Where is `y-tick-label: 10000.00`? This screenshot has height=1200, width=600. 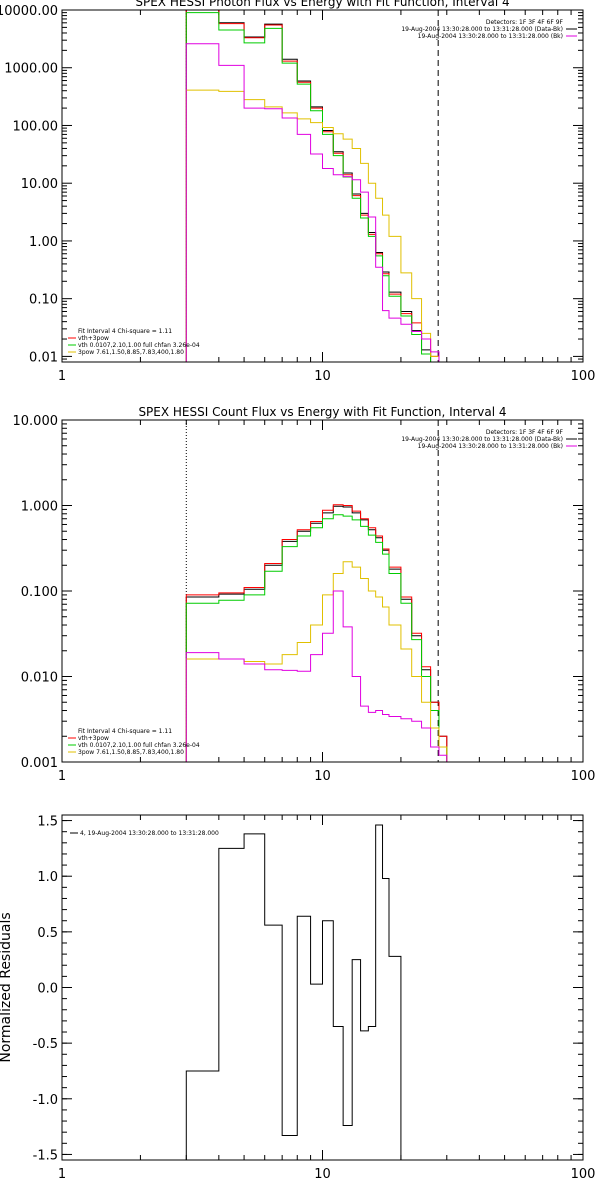
y-tick-label: 10000.00 is located at coordinates (29, 11).